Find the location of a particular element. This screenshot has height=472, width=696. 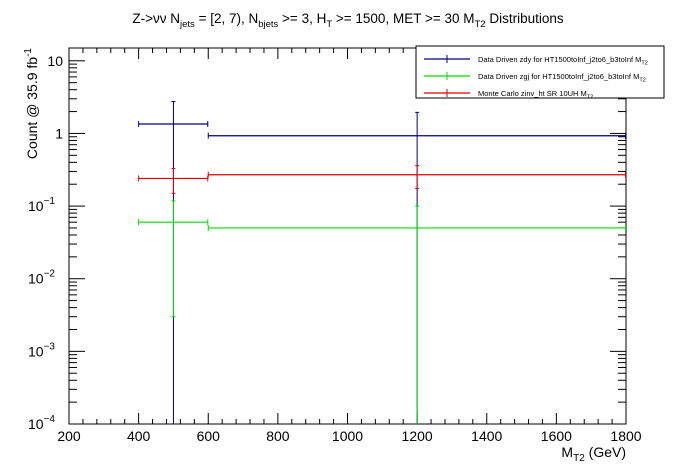

y-axis-label: Count @ 35.9 fb-1 is located at coordinates (31, 104).